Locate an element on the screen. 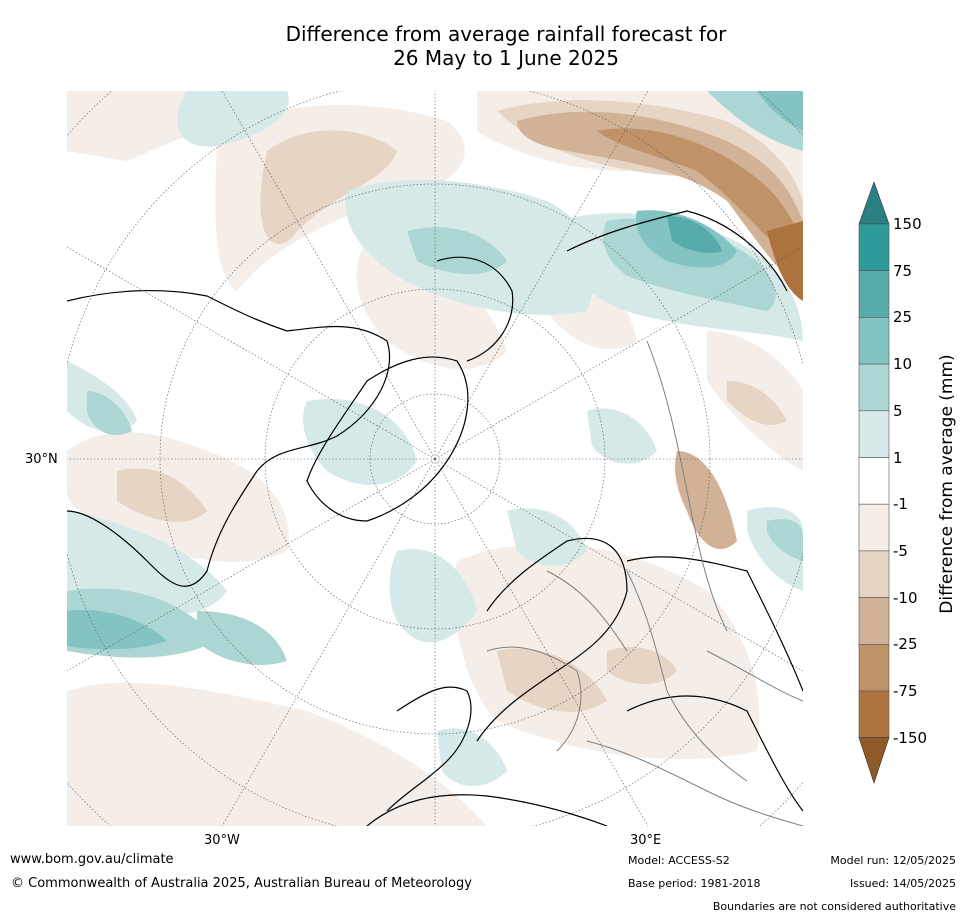 This screenshot has height=919, width=965. colorbar-extend-wet is located at coordinates (874, 203).